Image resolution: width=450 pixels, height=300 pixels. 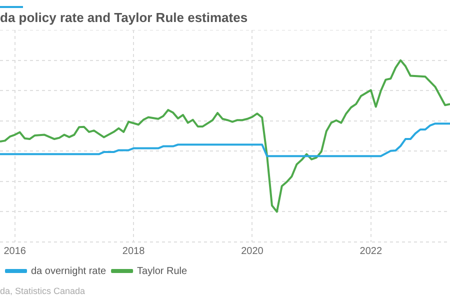 I want to click on chart-title: da policy rate and Taylor Rule estimates, so click(x=124, y=17).